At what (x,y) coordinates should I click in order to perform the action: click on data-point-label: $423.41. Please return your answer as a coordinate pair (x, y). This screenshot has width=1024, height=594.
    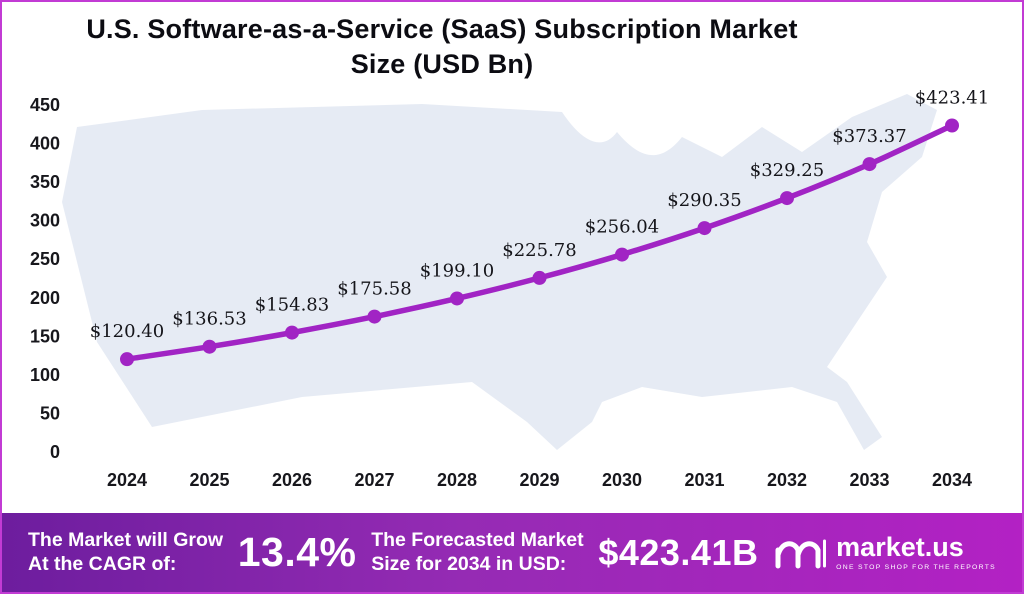
    Looking at the image, I should click on (952, 98).